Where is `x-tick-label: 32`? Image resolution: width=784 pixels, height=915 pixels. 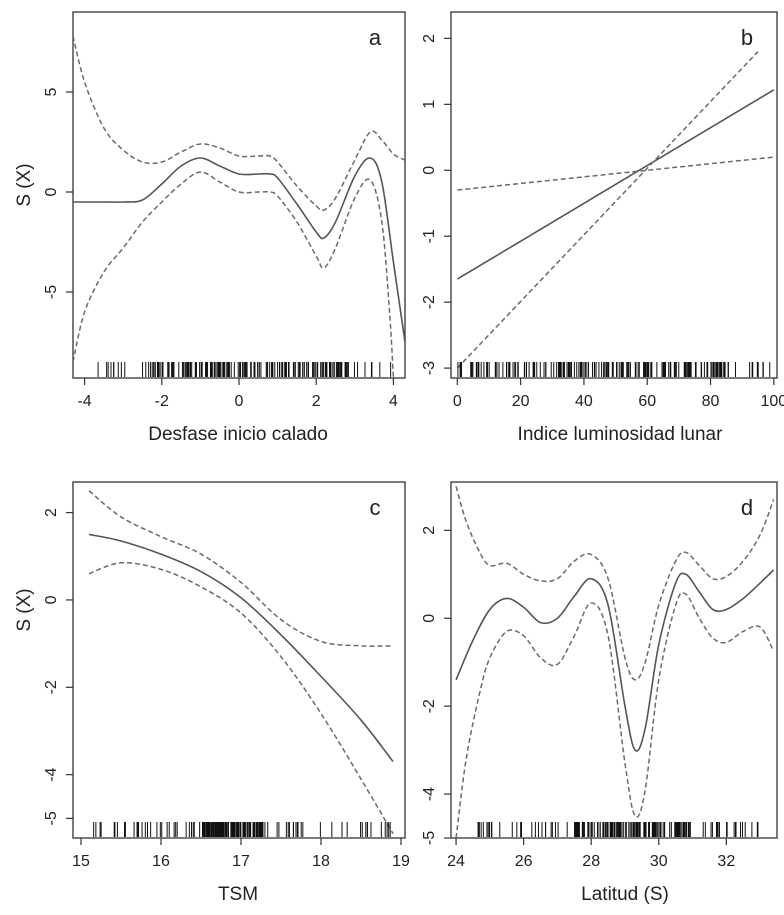 x-tick-label: 32 is located at coordinates (726, 861).